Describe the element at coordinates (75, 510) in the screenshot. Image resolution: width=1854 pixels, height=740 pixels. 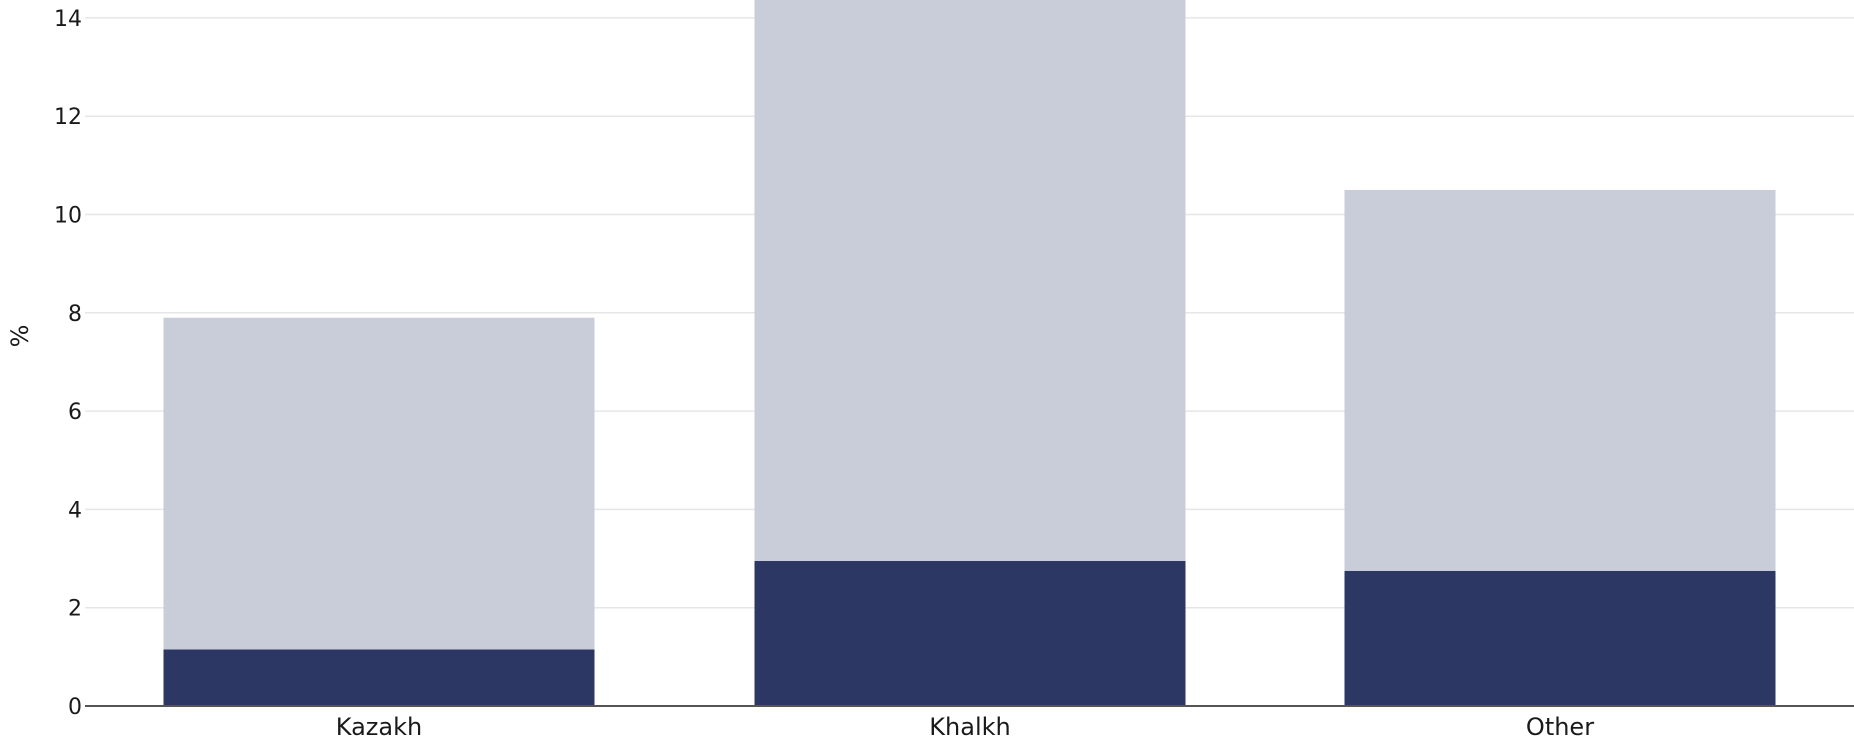
I see `y-tick-label: 4` at that location.